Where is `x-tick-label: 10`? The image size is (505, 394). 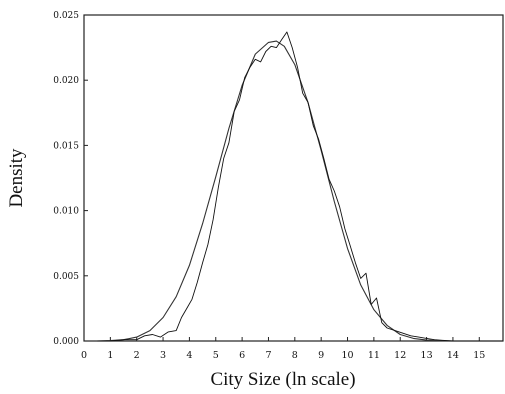
x-tick-label: 10 is located at coordinates (347, 355).